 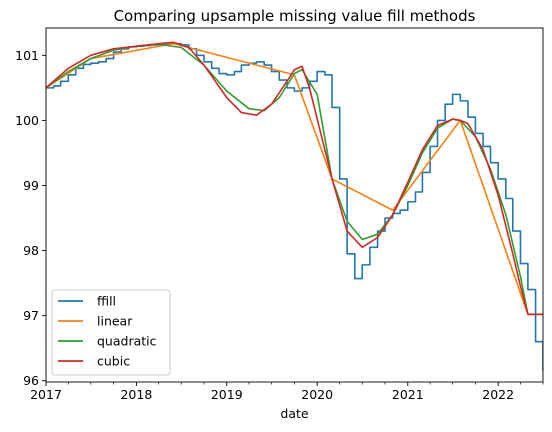 What do you see at coordinates (136, 394) in the screenshot?
I see `x-tick-label: 2018` at bounding box center [136, 394].